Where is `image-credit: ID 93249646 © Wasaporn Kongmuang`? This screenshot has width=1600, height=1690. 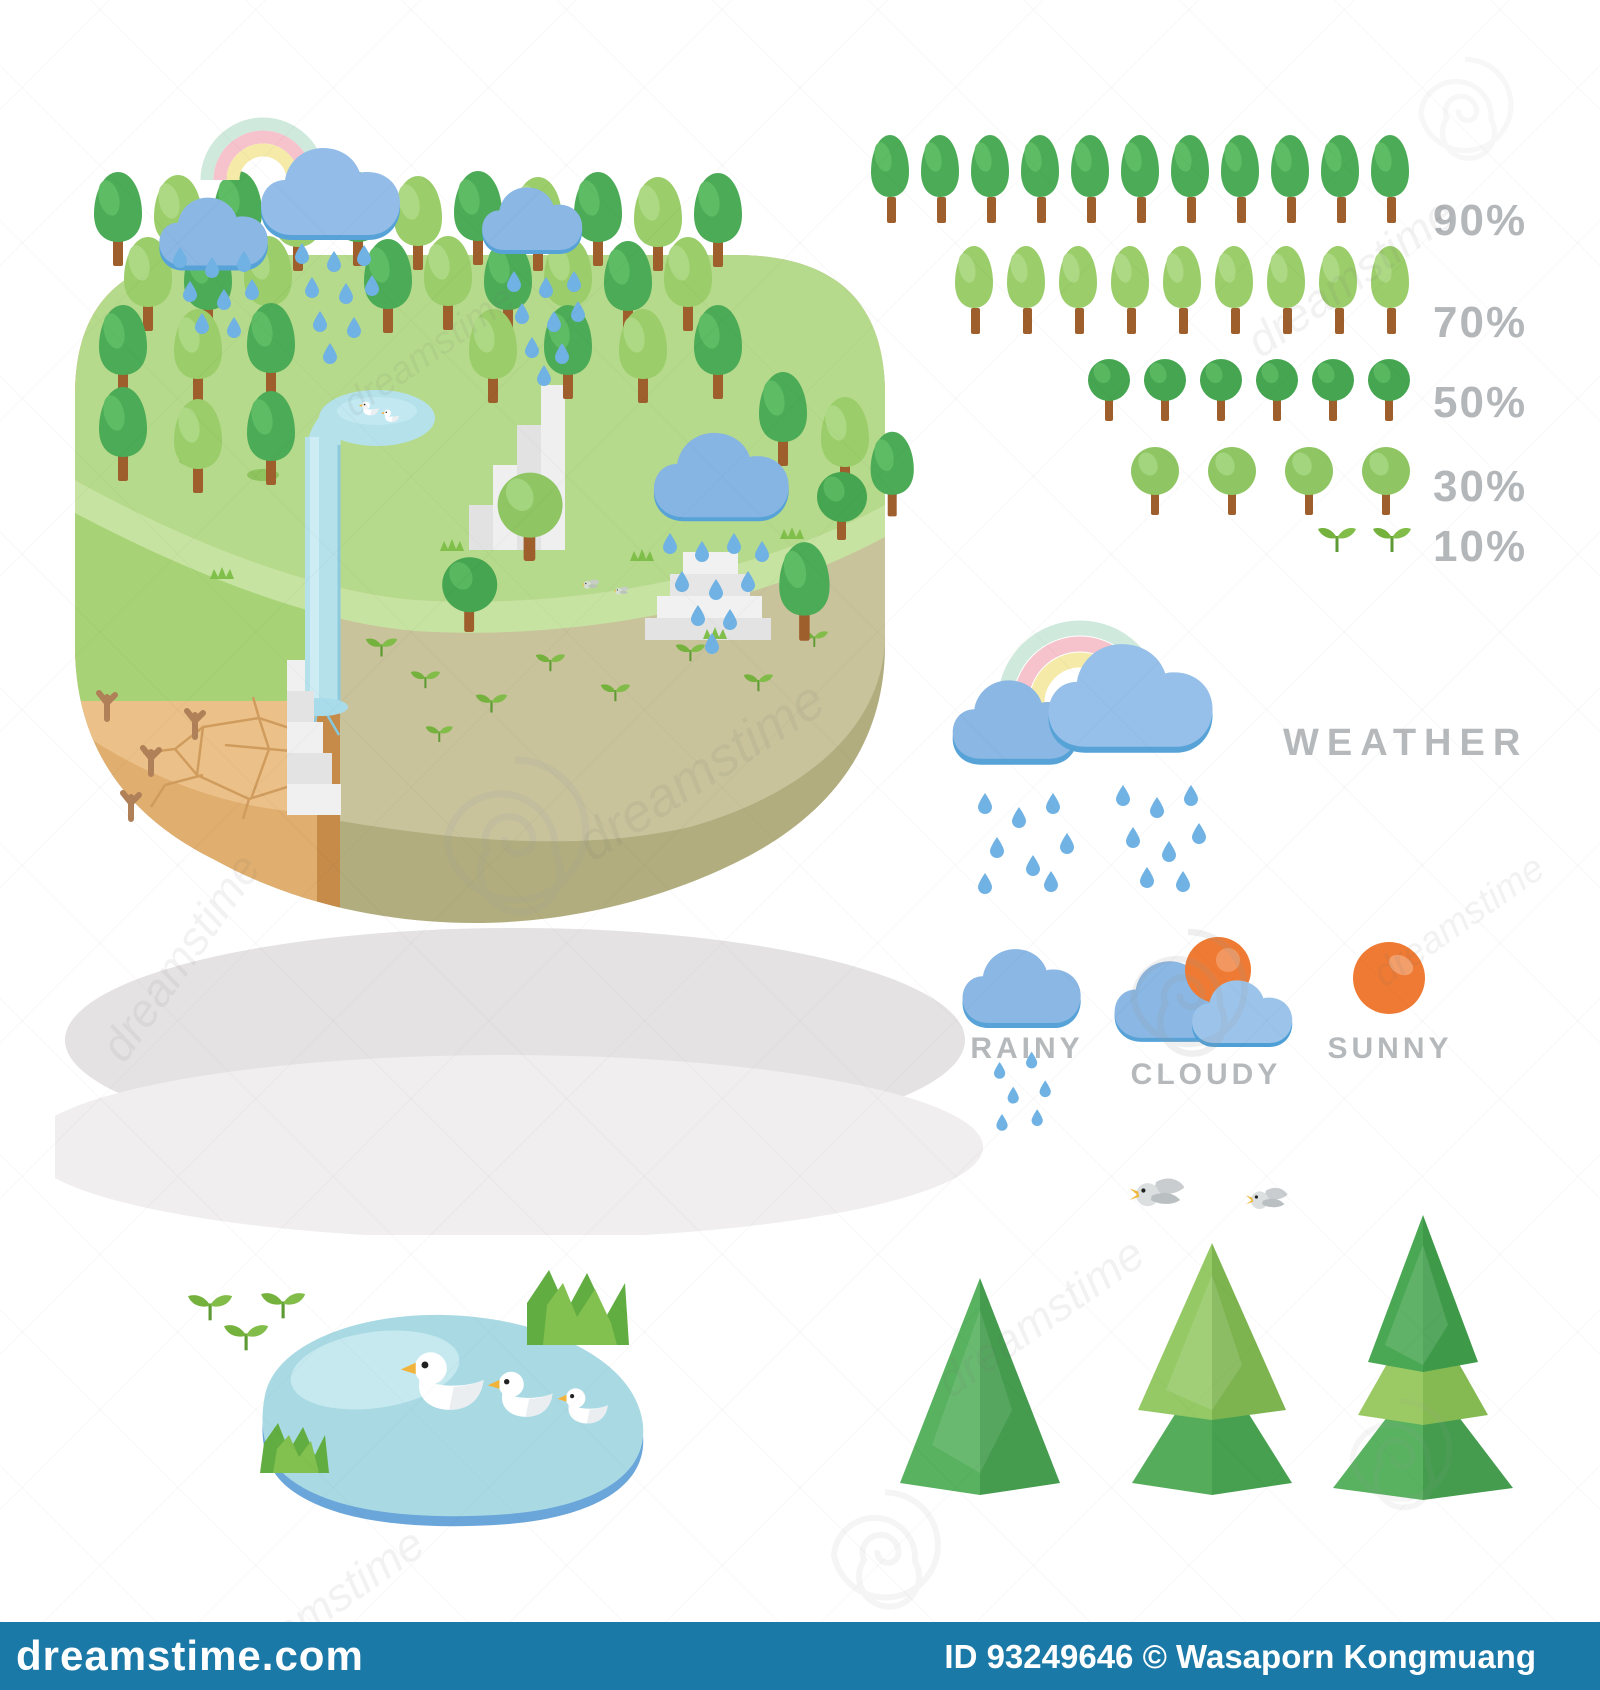 image-credit: ID 93249646 © Wasaporn Kongmuang is located at coordinates (1240, 1656).